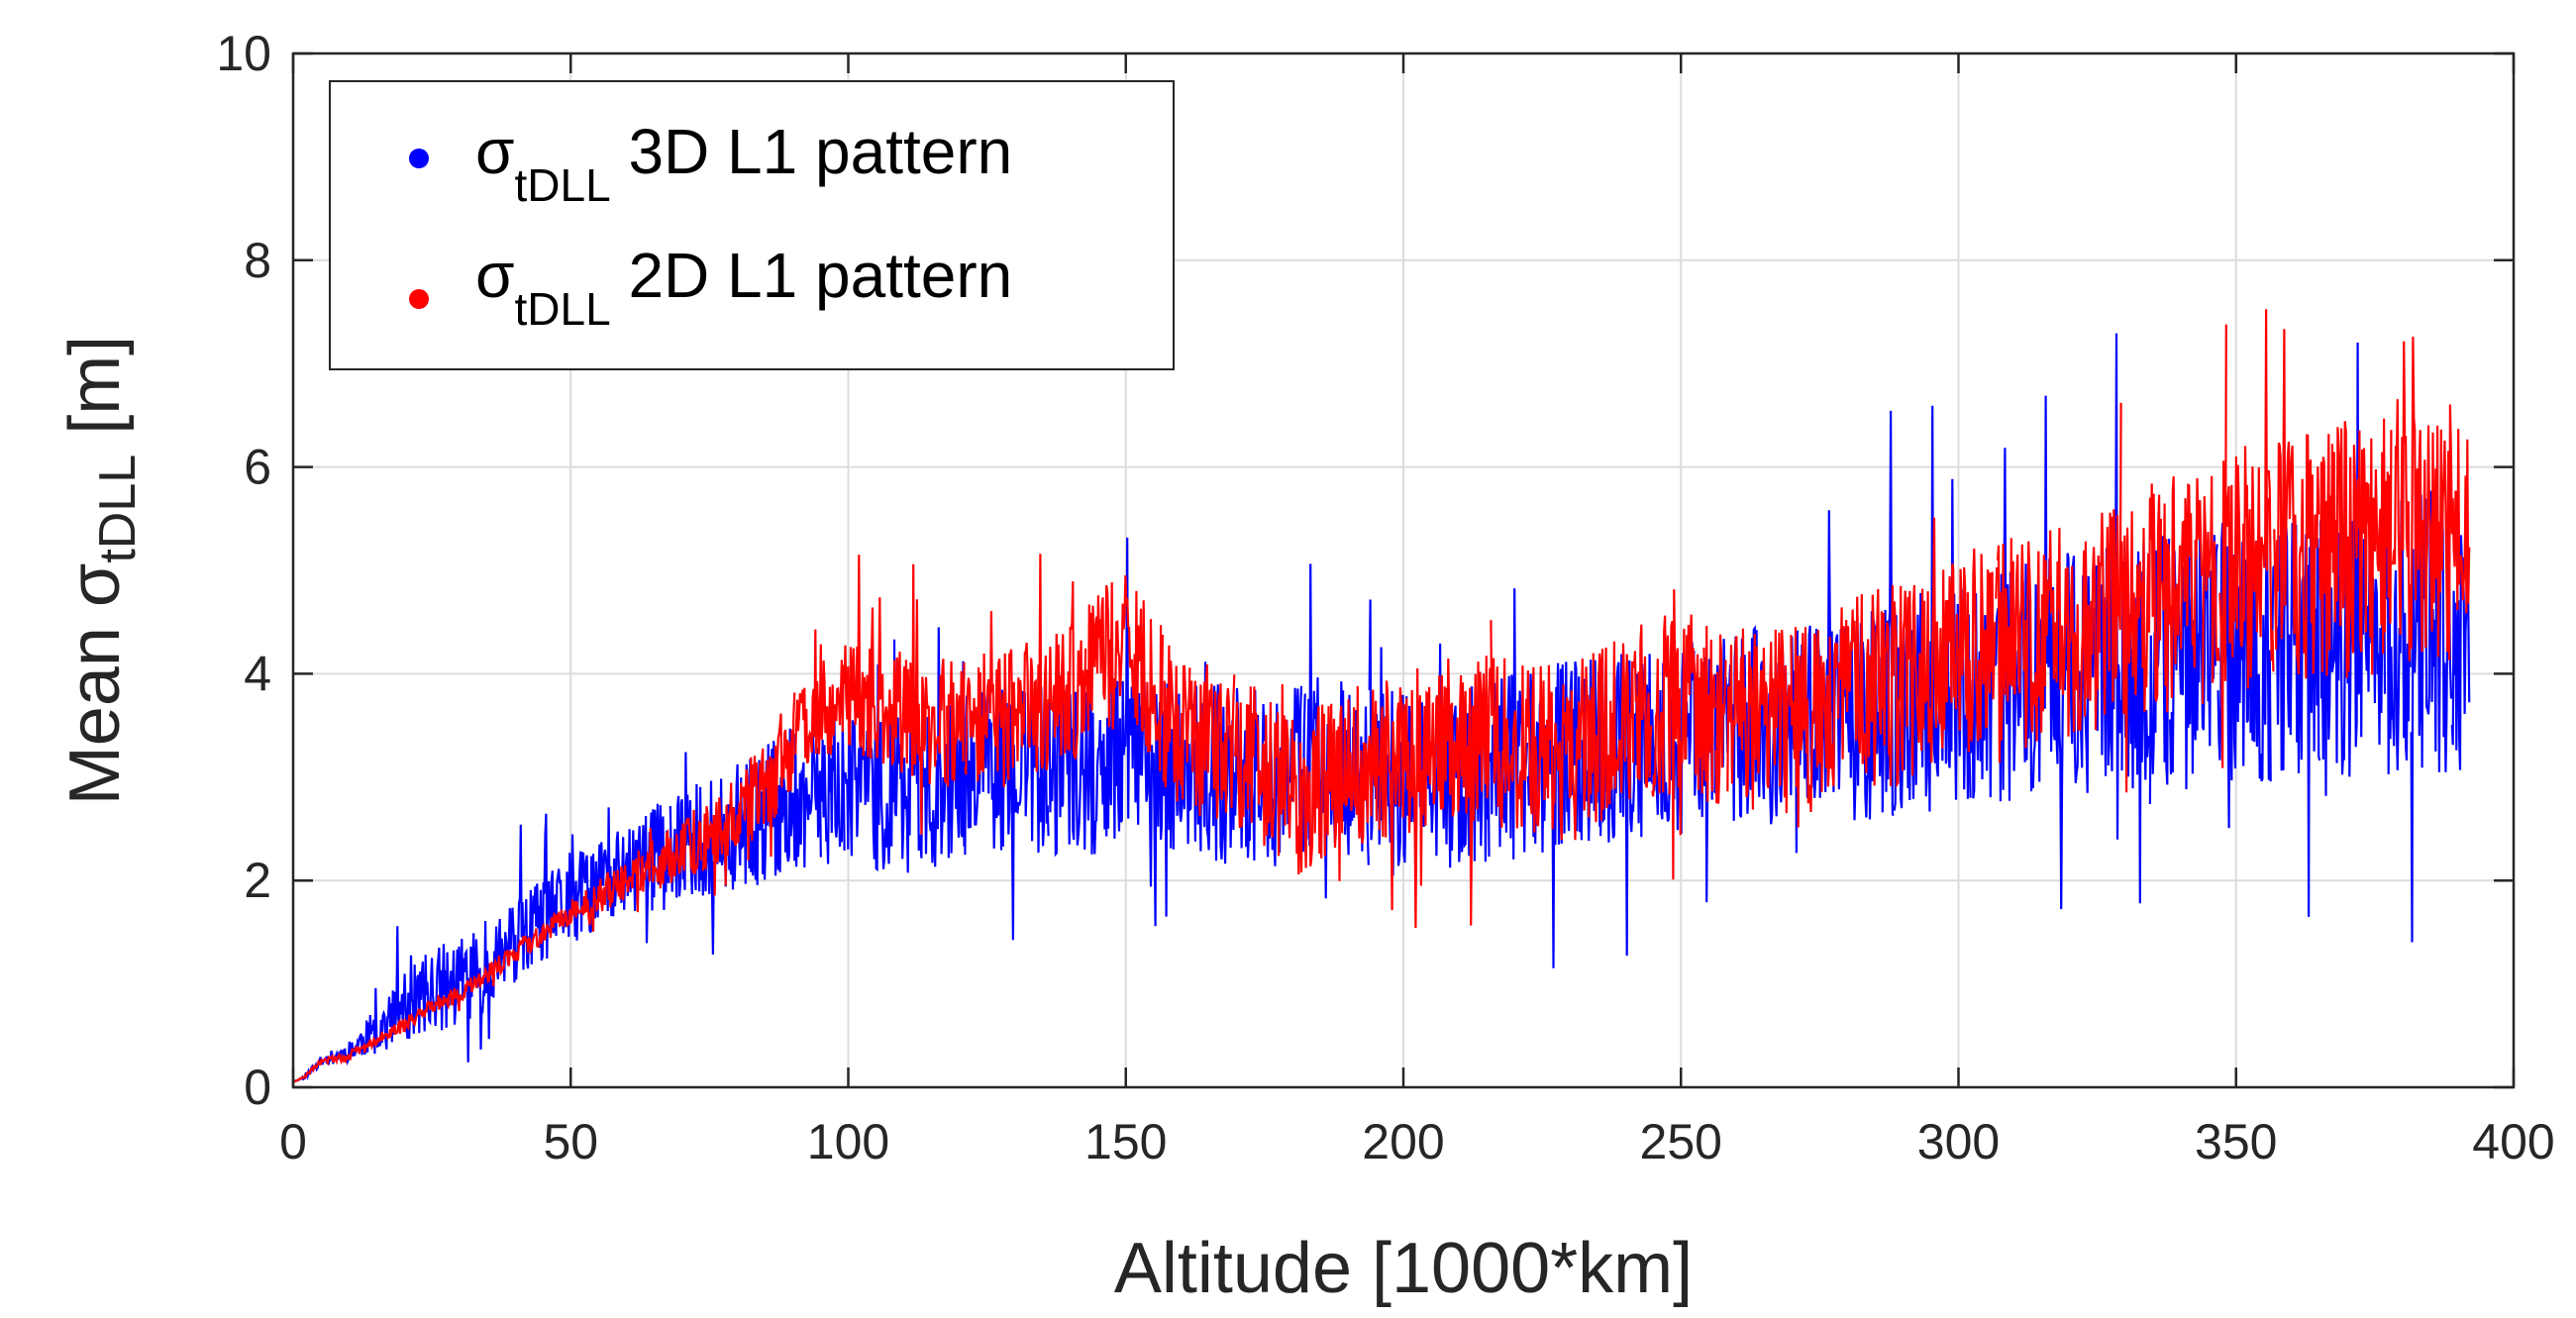 The height and width of the screenshot is (1318, 2576). I want to click on legend: σtDLL 3D L1 pattern σtDLL 2D L1 pattern, so click(752, 225).